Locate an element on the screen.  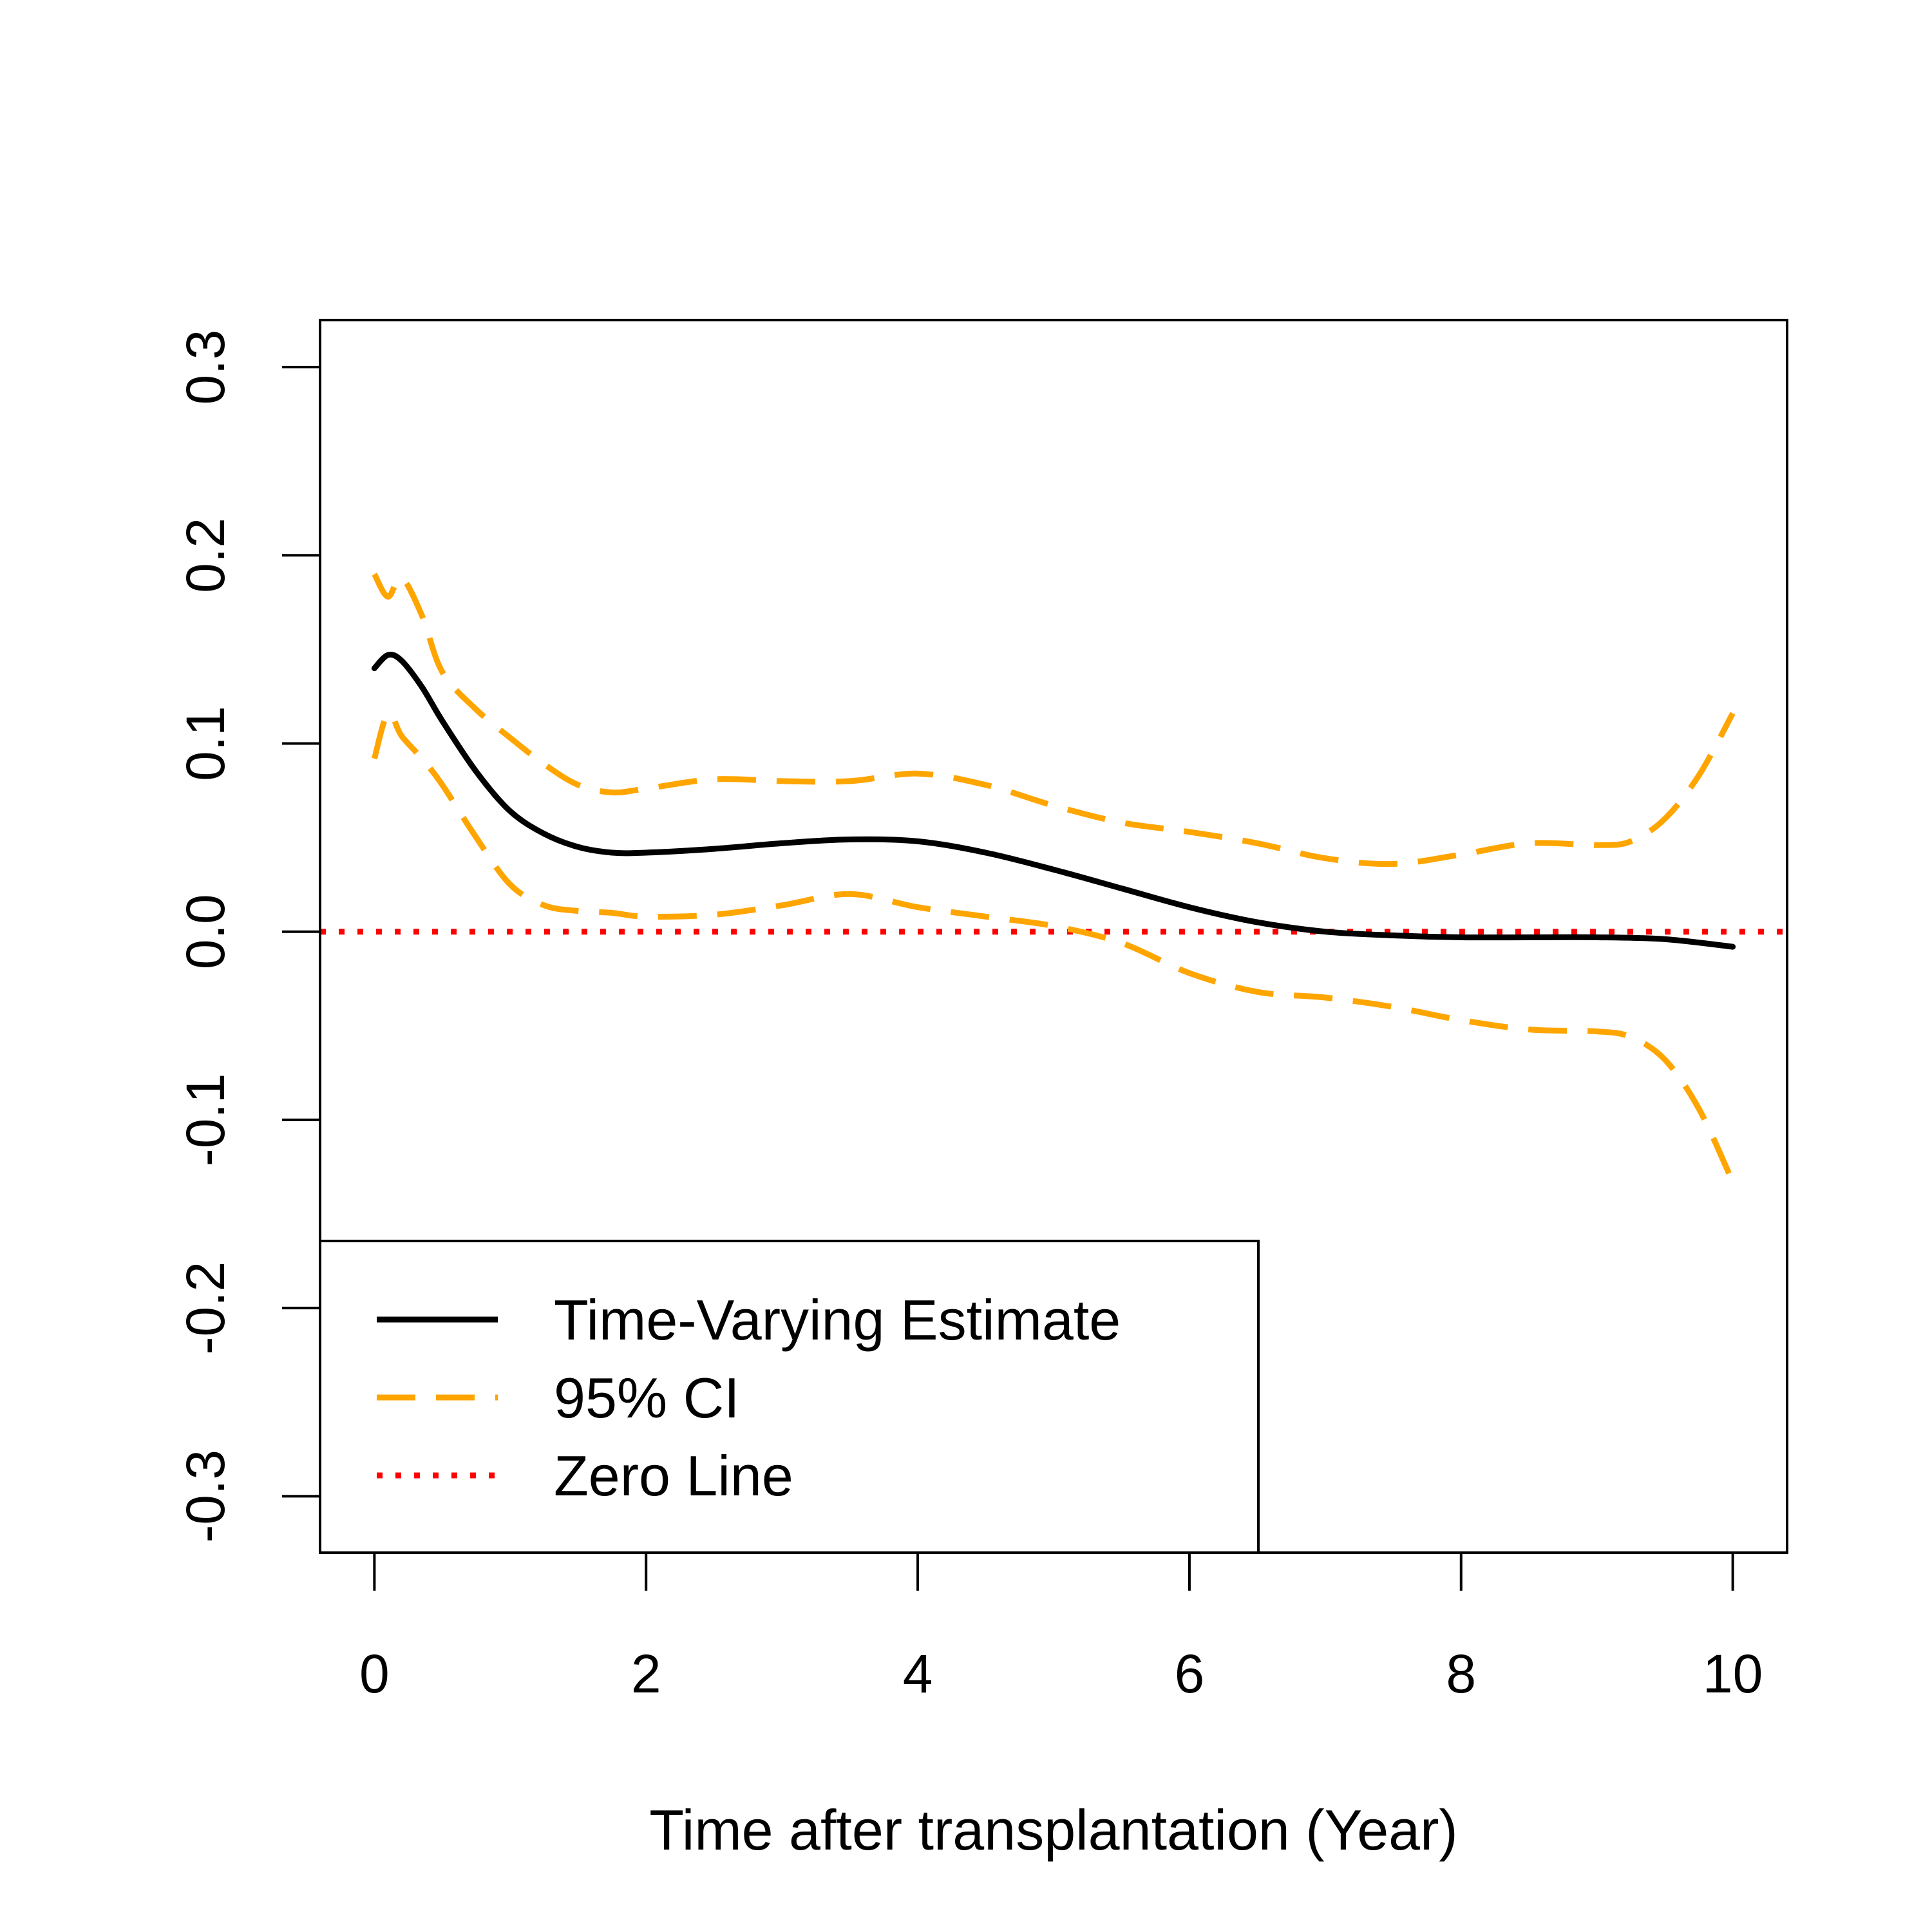
y-tick-label: 0.2 is located at coordinates (206, 555).